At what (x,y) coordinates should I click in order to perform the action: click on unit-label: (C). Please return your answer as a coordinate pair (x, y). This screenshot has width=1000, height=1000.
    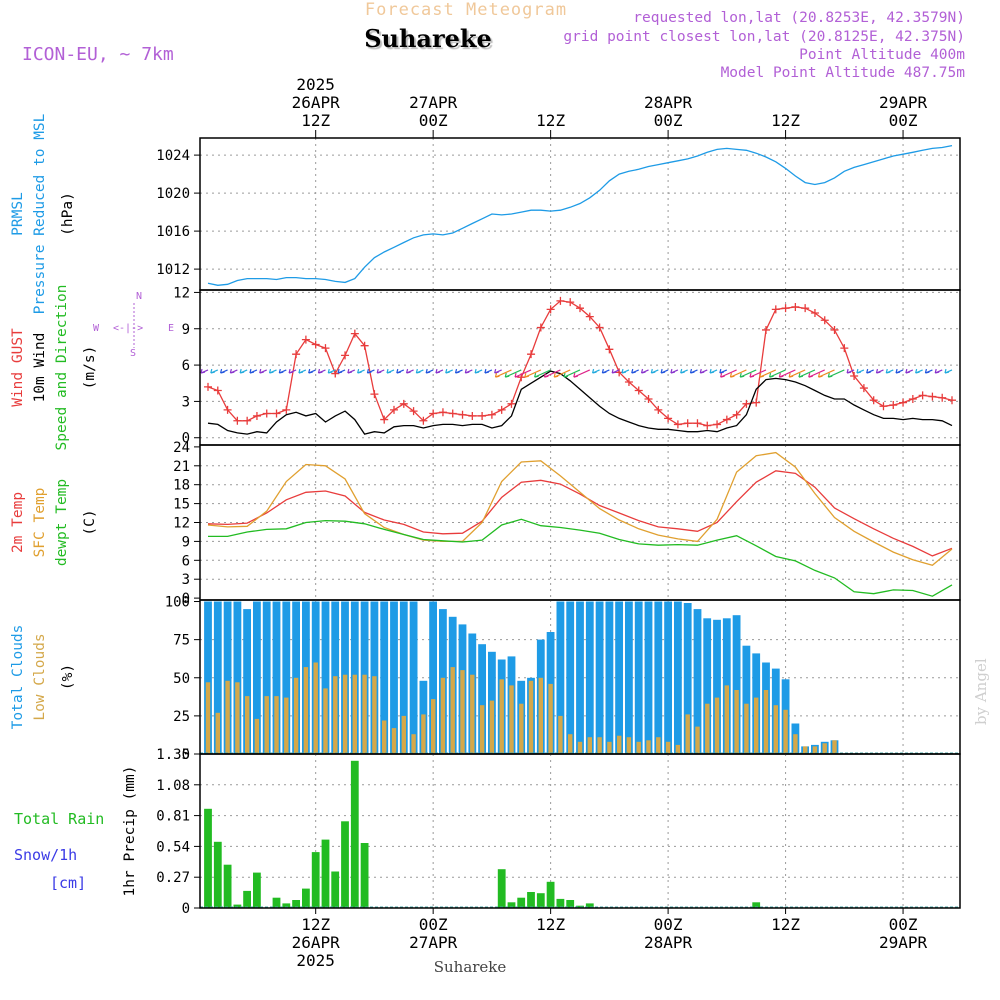
    Looking at the image, I should click on (90, 522).